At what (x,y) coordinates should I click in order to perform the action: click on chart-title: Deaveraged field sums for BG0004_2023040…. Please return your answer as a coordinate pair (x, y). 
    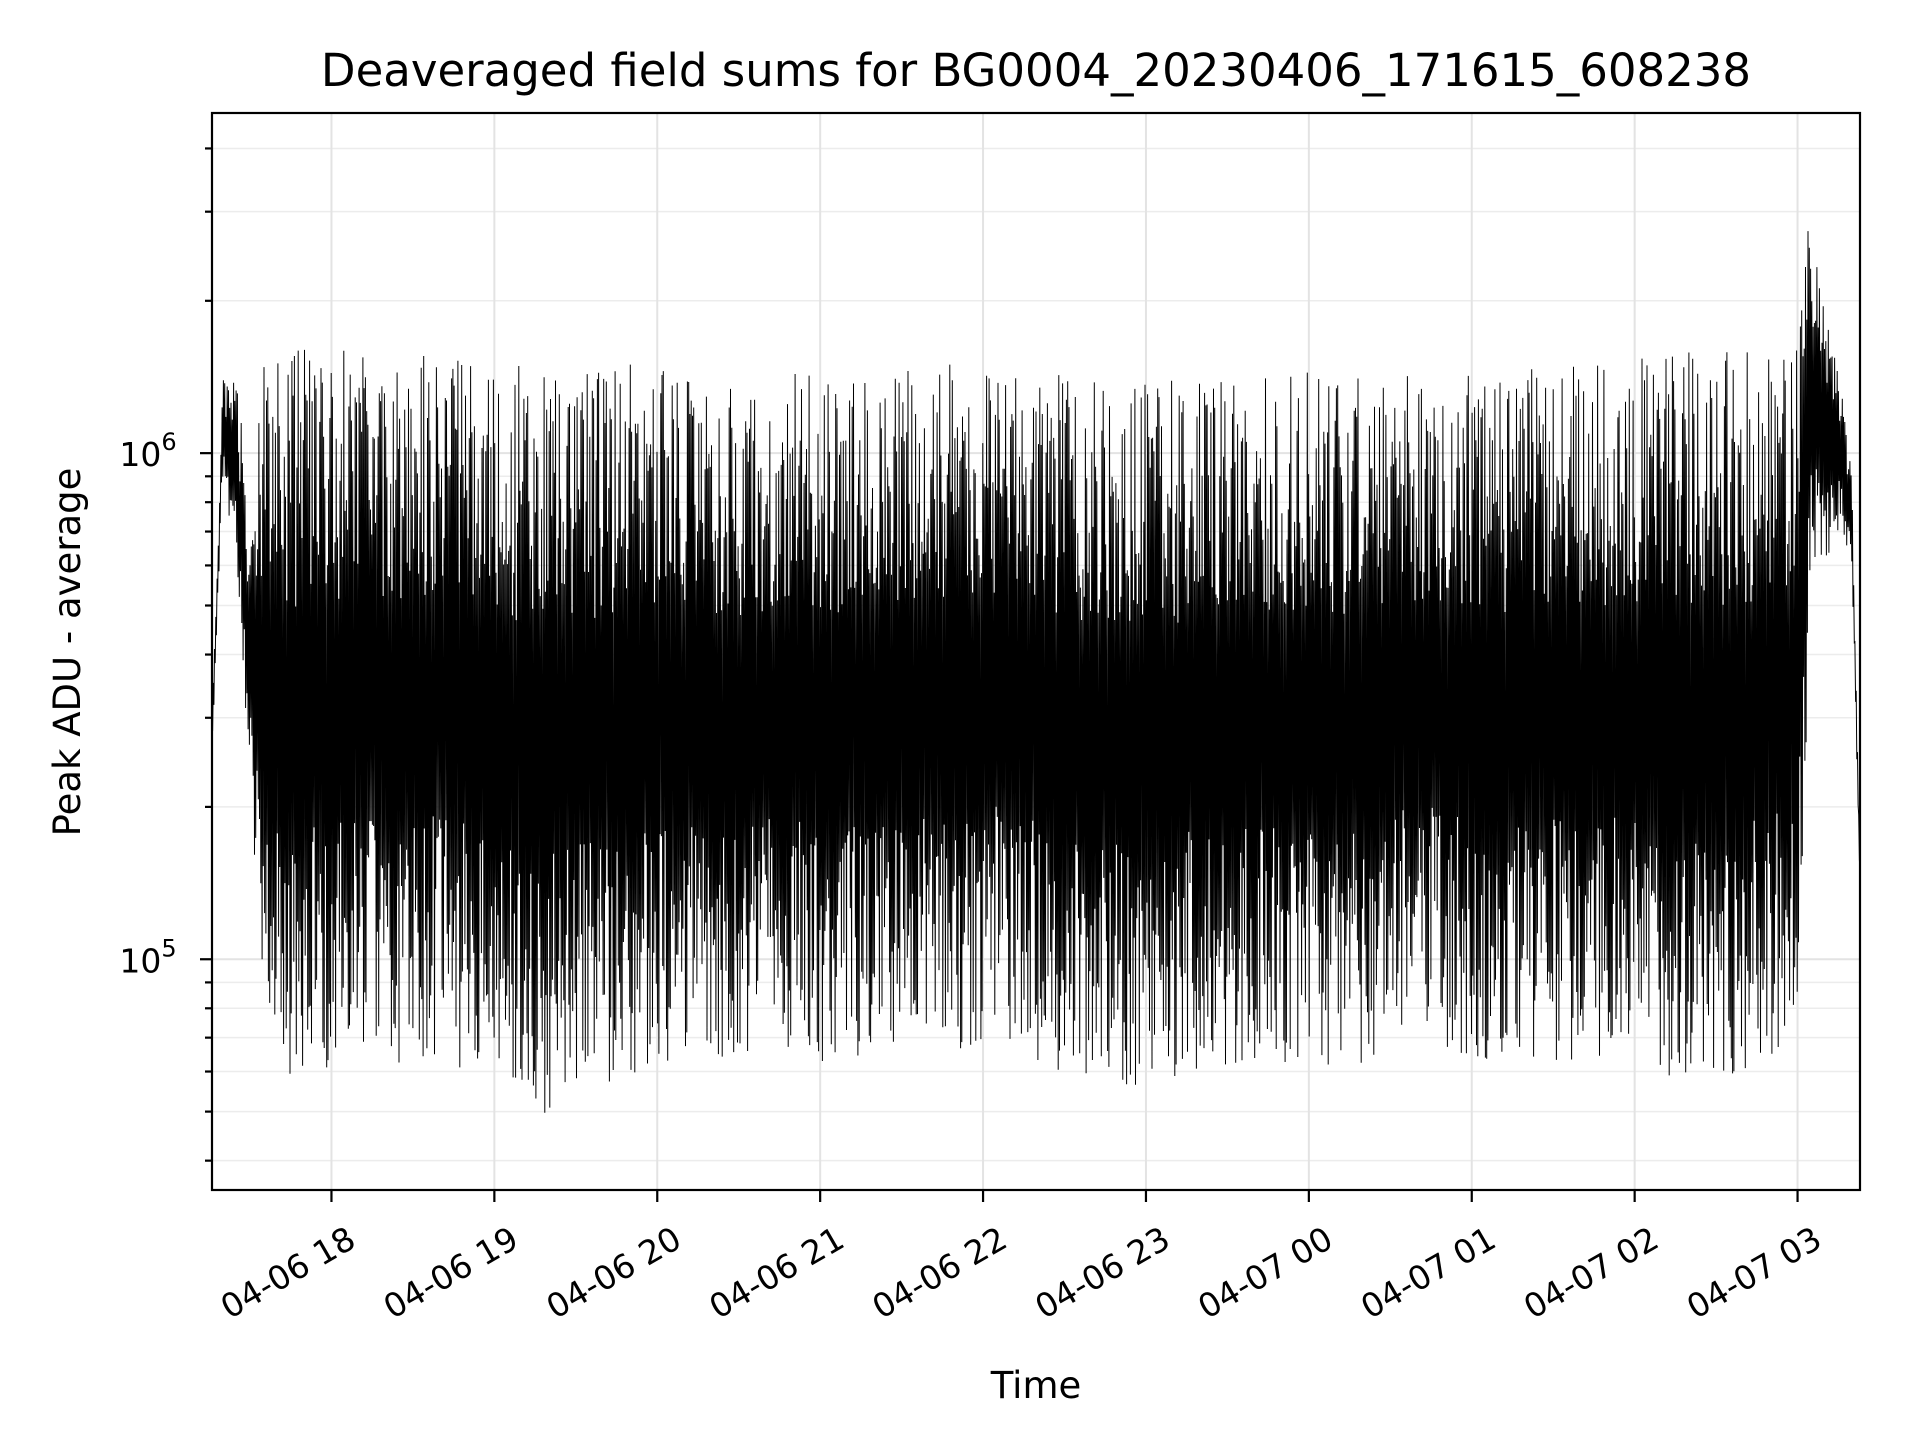
    Looking at the image, I should click on (1036, 70).